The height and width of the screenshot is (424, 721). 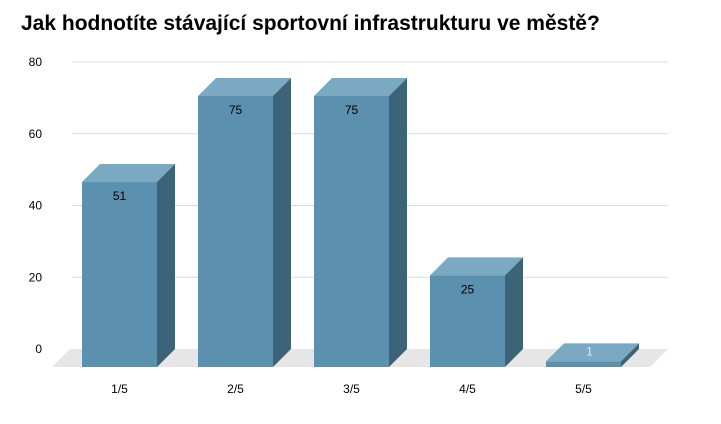 What do you see at coordinates (36, 134) in the screenshot?
I see `y-tick-label: 60` at bounding box center [36, 134].